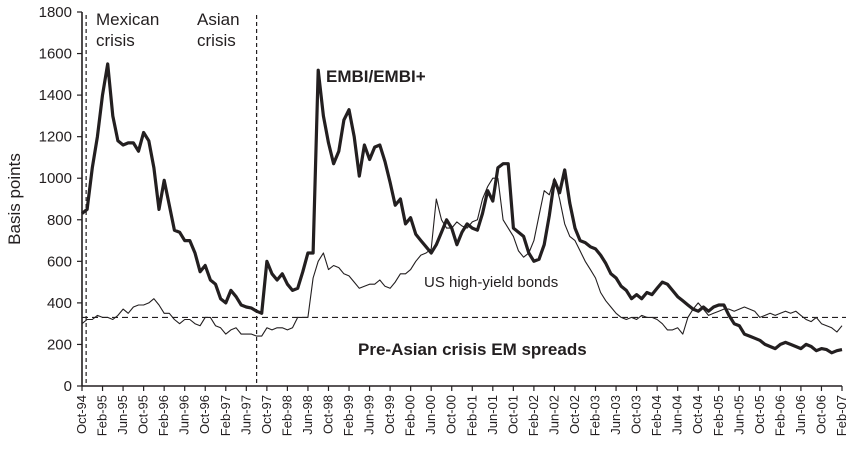 This screenshot has width=850, height=449. I want to click on x-tick-label: Jun-98, so click(307, 415).